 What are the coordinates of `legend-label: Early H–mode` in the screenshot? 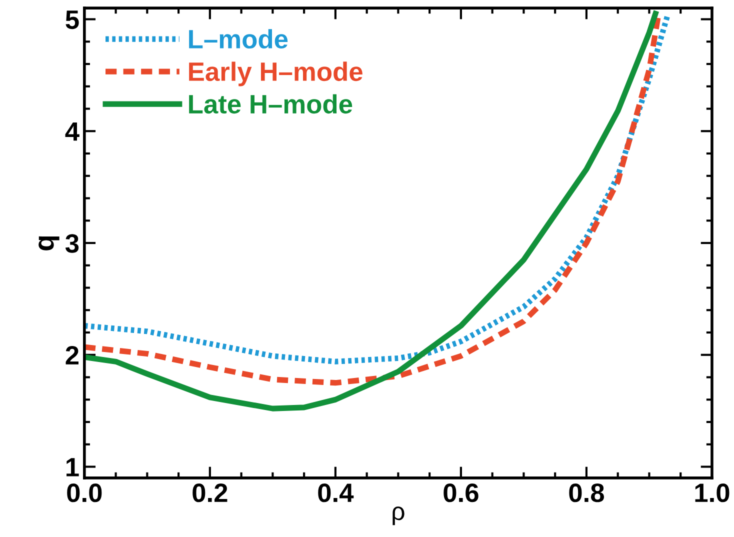 It's located at (275, 74).